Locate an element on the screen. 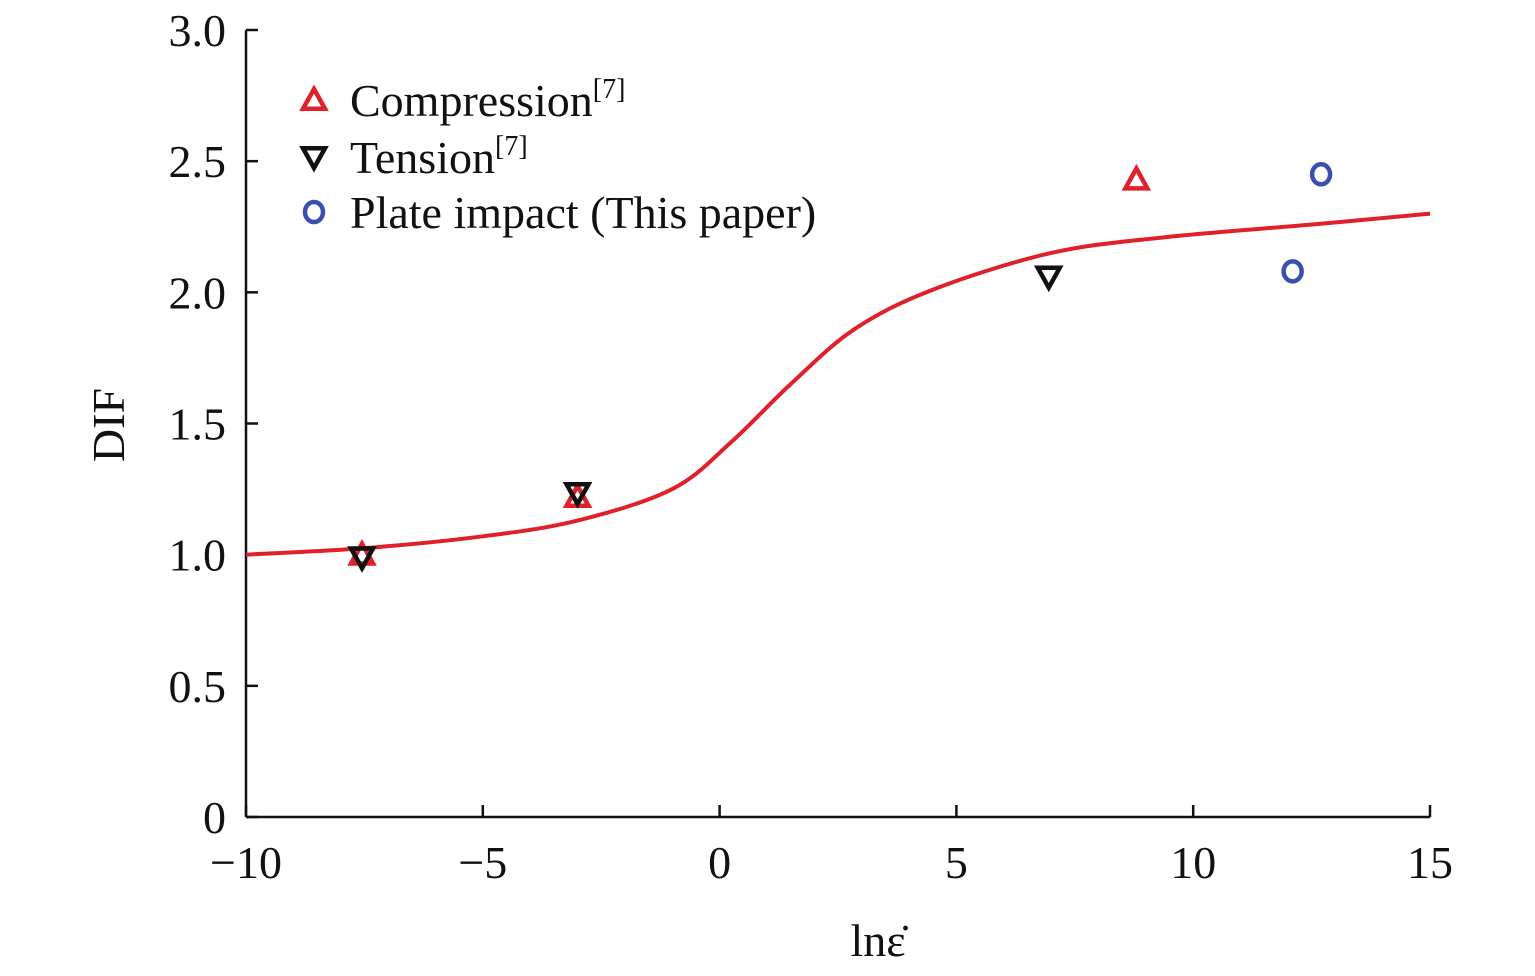  x-tick-label: 10 is located at coordinates (1193, 862).